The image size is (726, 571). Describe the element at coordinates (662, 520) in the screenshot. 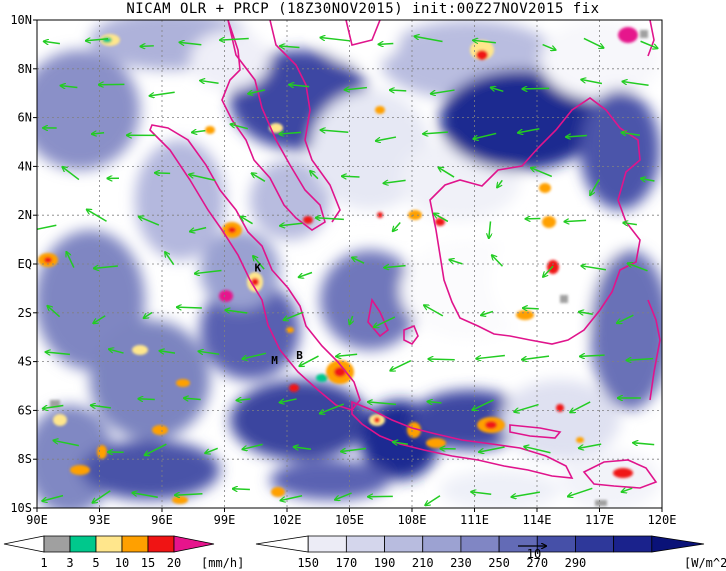

I see `lon-tick-label: 120E` at that location.